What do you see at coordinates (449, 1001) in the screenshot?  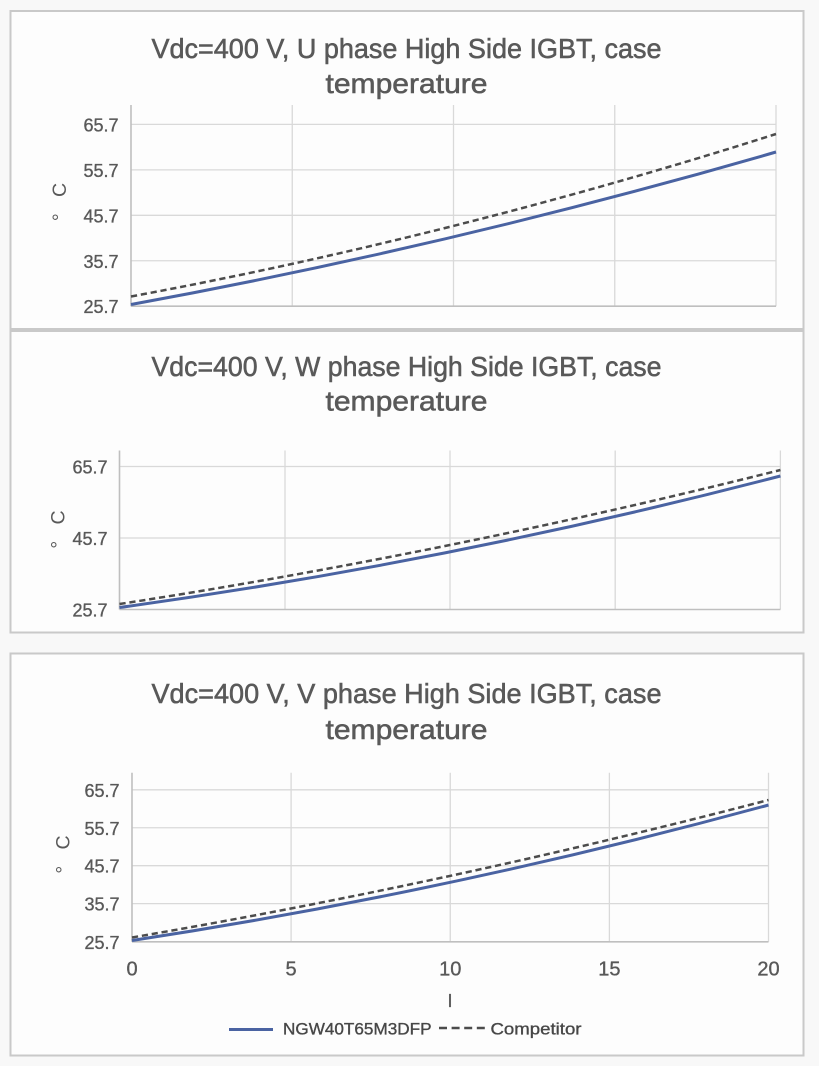 I see `svg-text: I` at bounding box center [449, 1001].